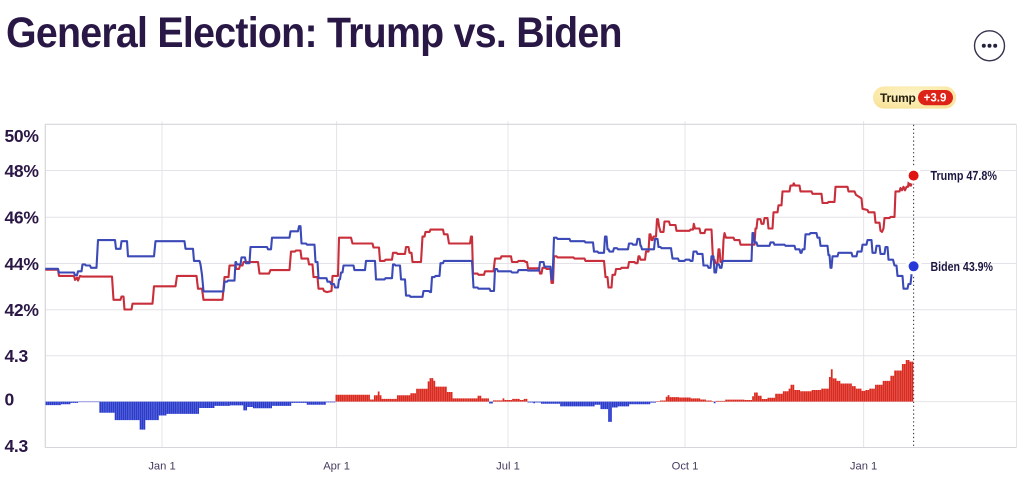 The height and width of the screenshot is (485, 1024). I want to click on svg-text: 0, so click(10, 399).